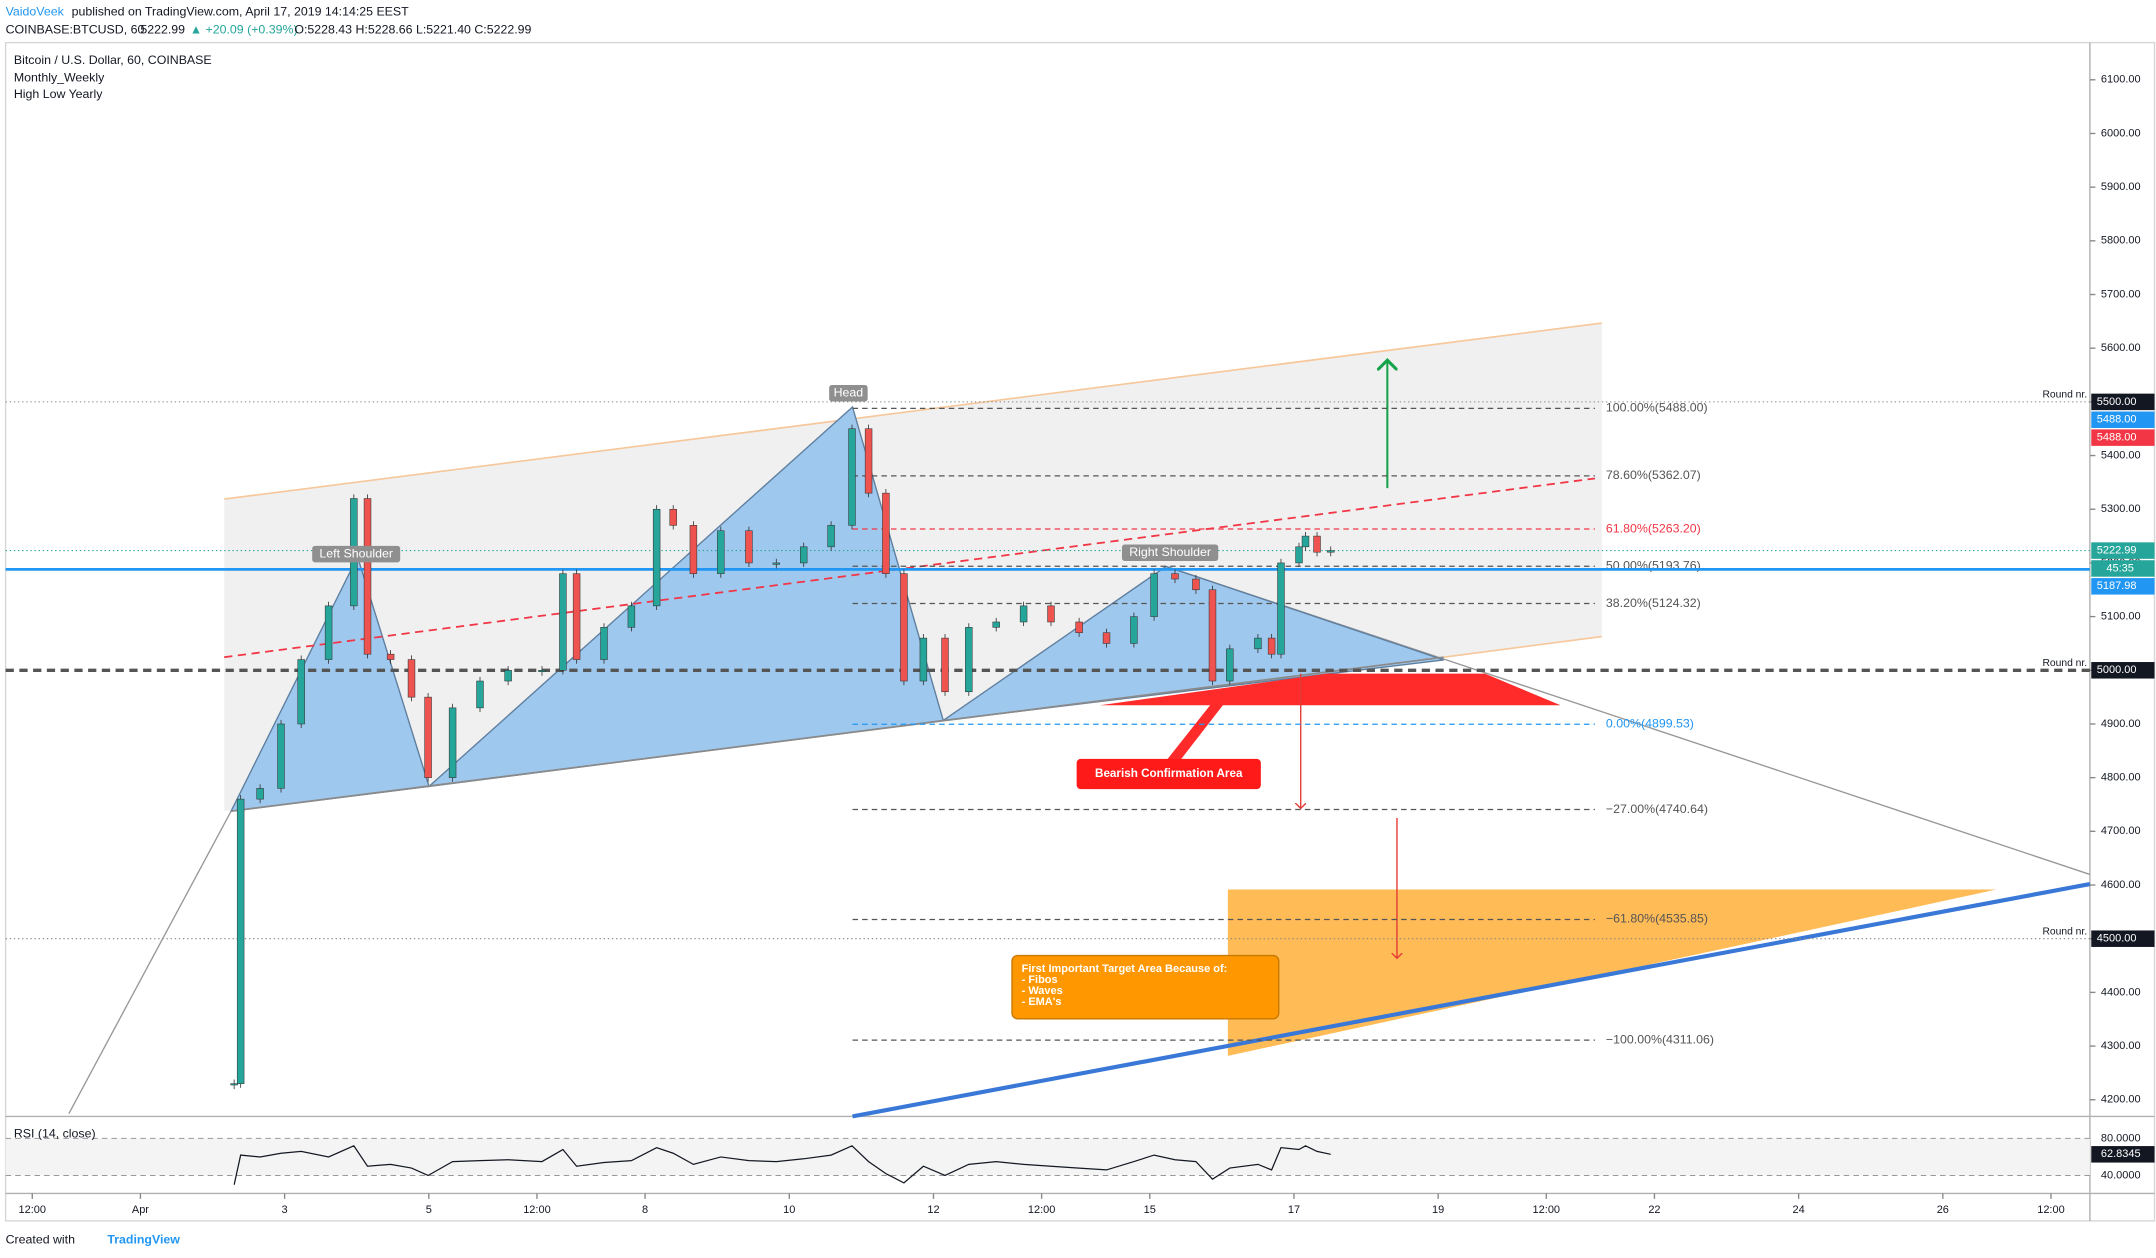 This screenshot has height=1258, width=2156. Describe the element at coordinates (1169, 773) in the screenshot. I see `callout-text: Bearish Confirmation Area` at that location.